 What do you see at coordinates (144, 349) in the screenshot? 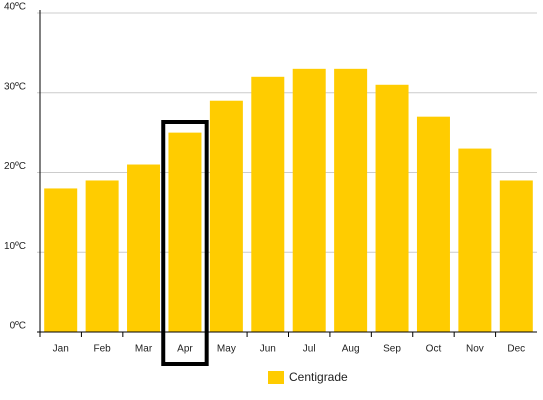
I see `x-tick-label: Mar` at bounding box center [144, 349].